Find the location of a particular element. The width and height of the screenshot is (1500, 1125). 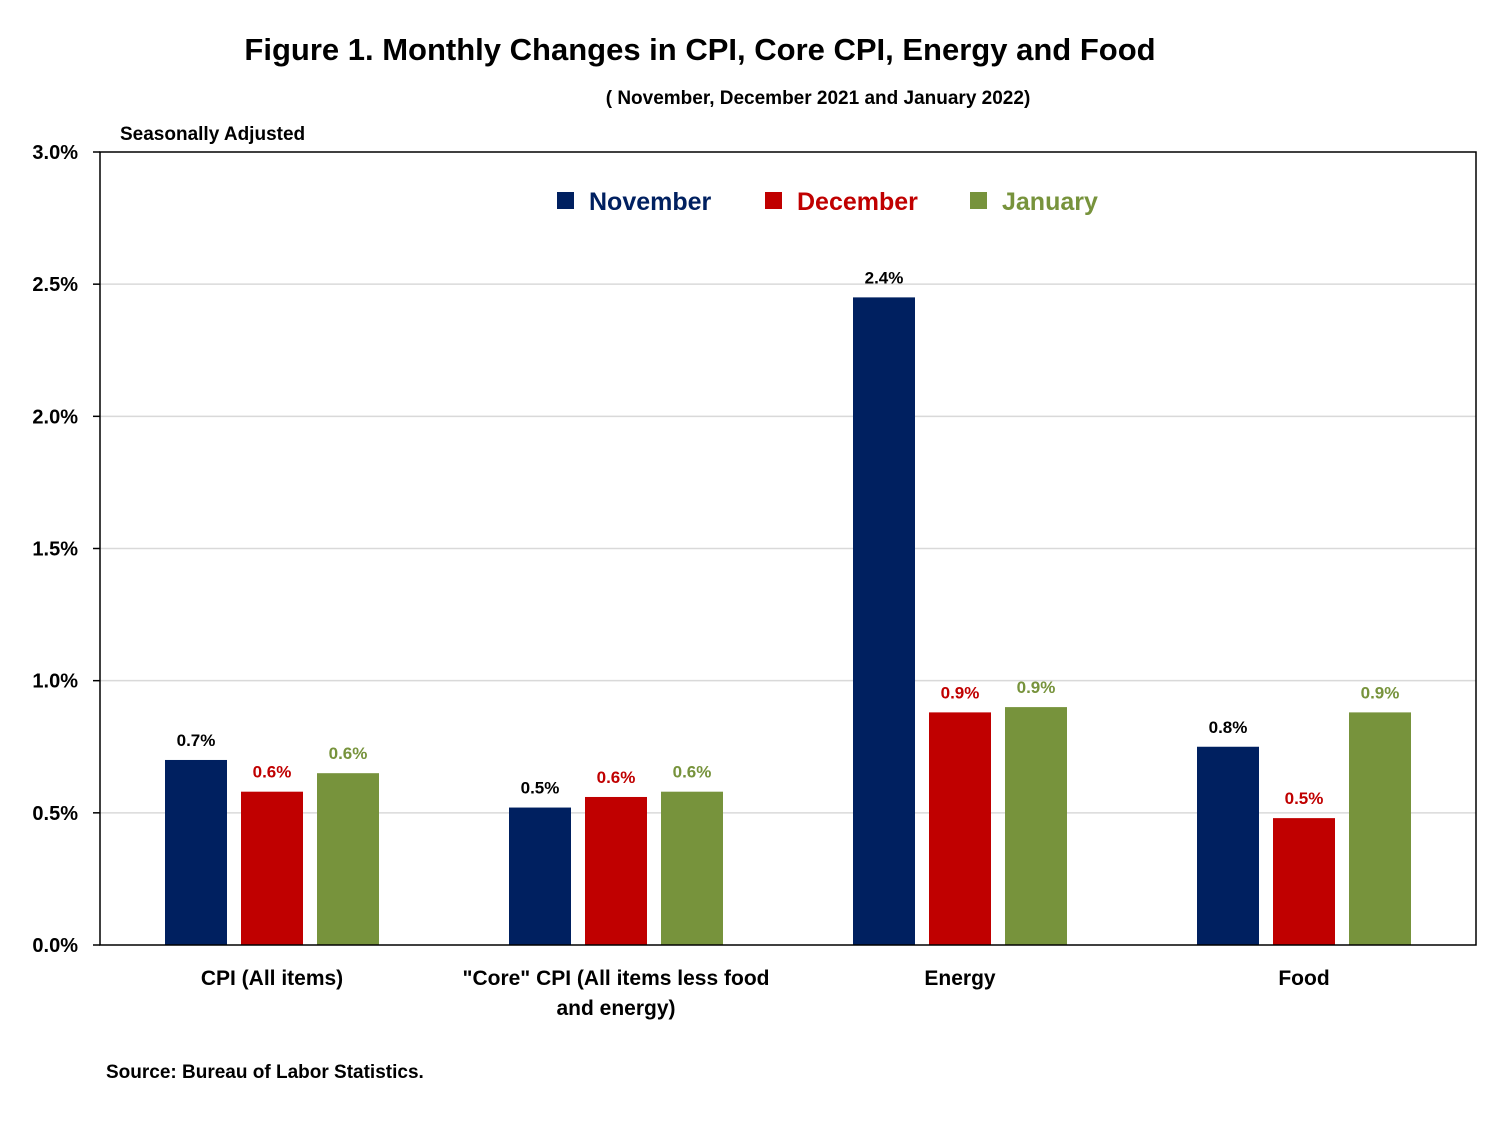

y-tick-label: 0.0% is located at coordinates (55, 946).